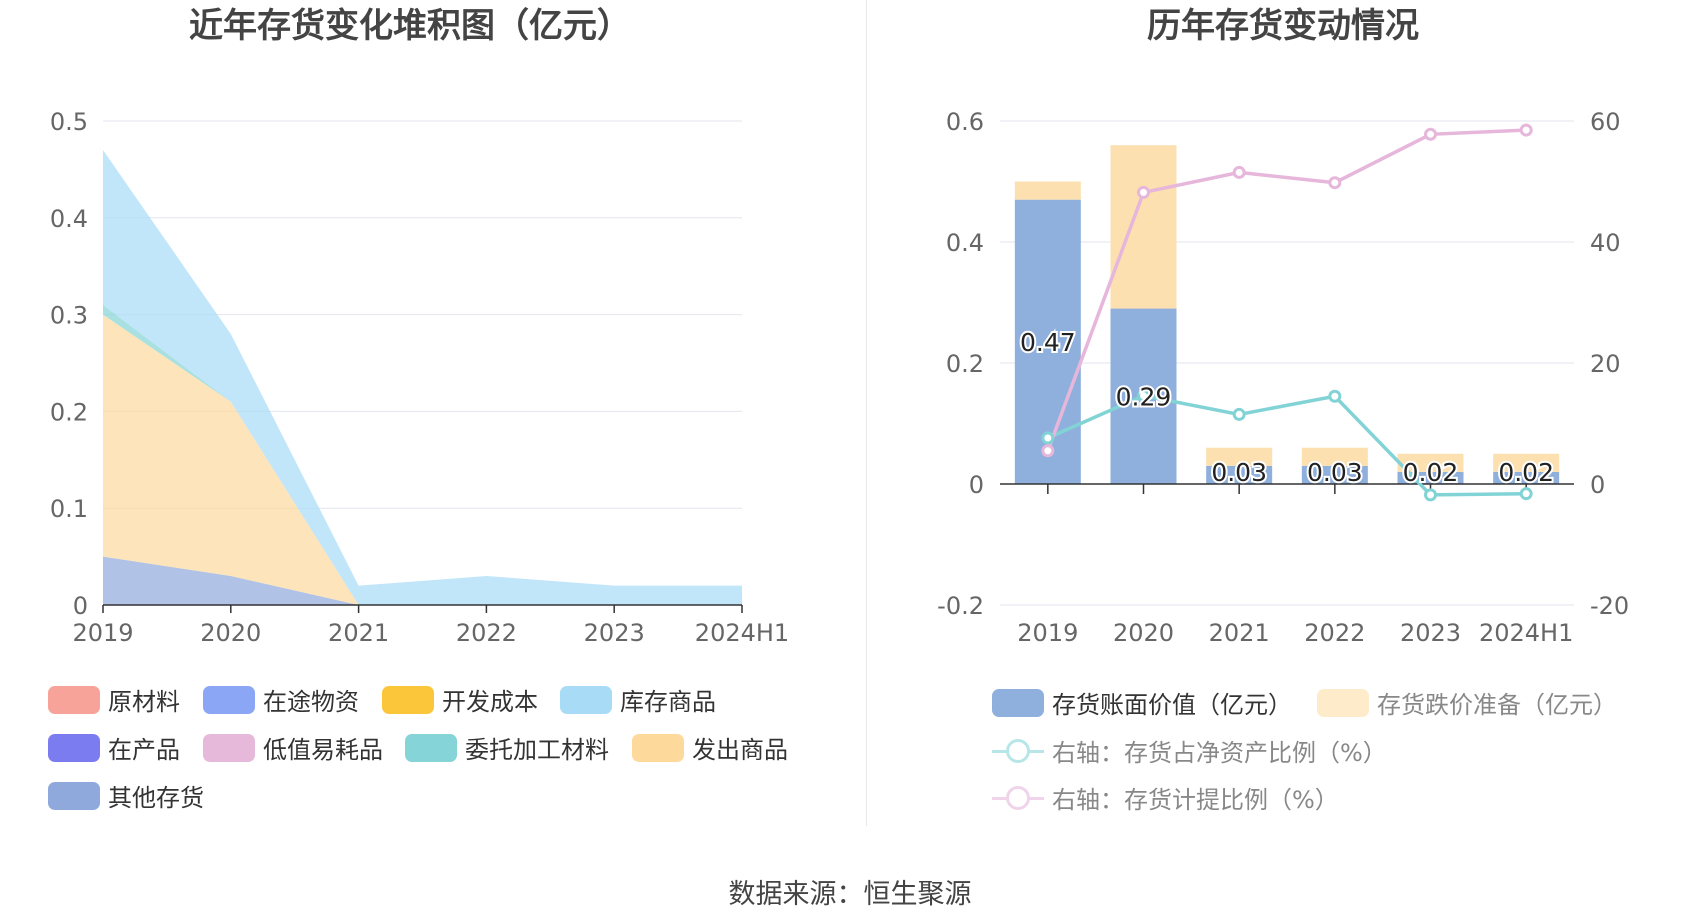  What do you see at coordinates (1172, 705) in the screenshot?
I see `legend-label: 存货账面价值（亿元）` at bounding box center [1172, 705].